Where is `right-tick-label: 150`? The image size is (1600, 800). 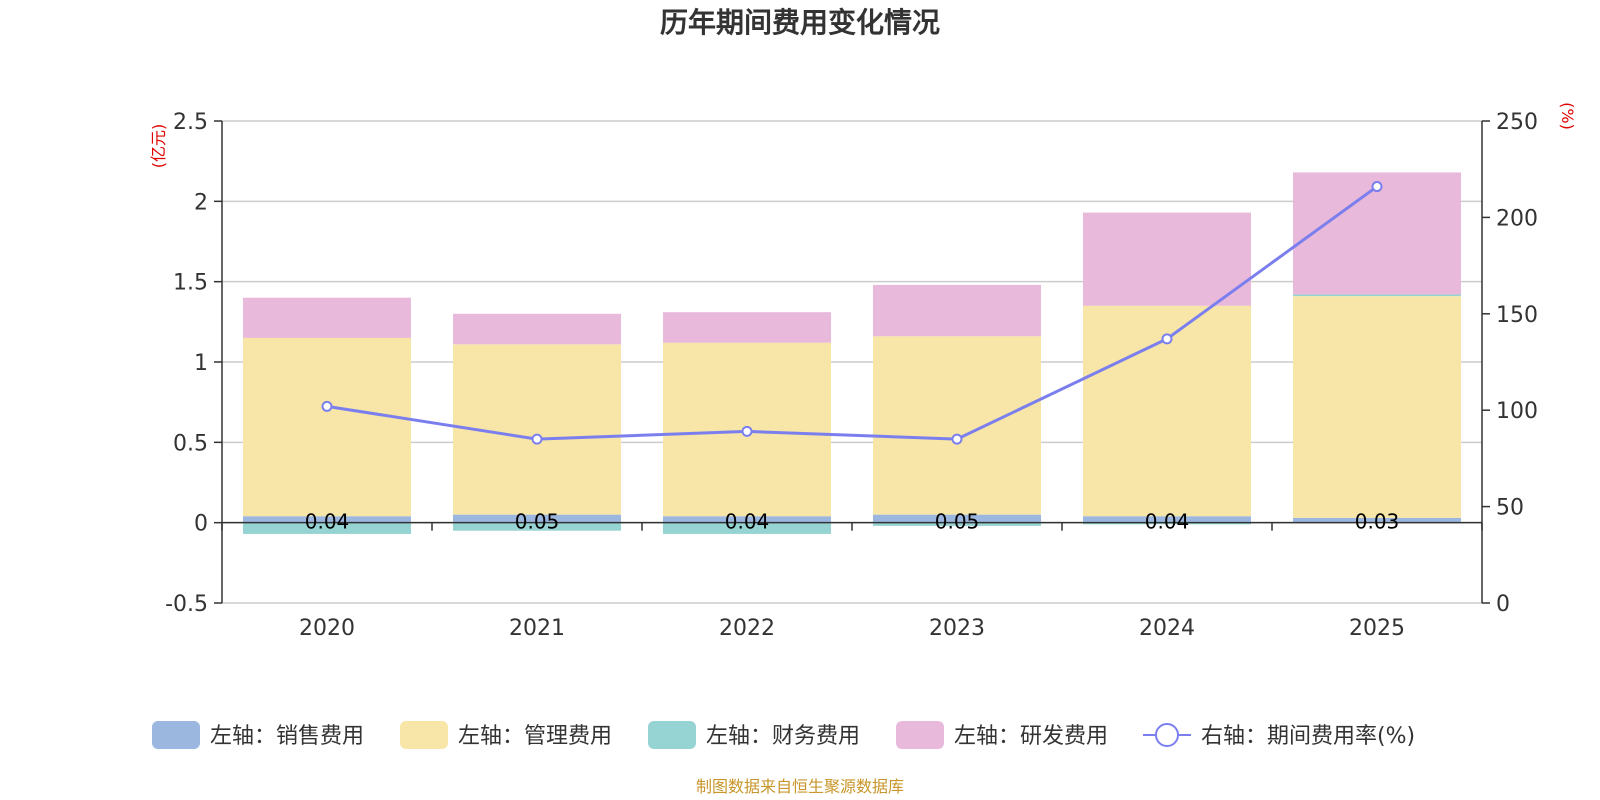 right-tick-label: 150 is located at coordinates (1517, 315).